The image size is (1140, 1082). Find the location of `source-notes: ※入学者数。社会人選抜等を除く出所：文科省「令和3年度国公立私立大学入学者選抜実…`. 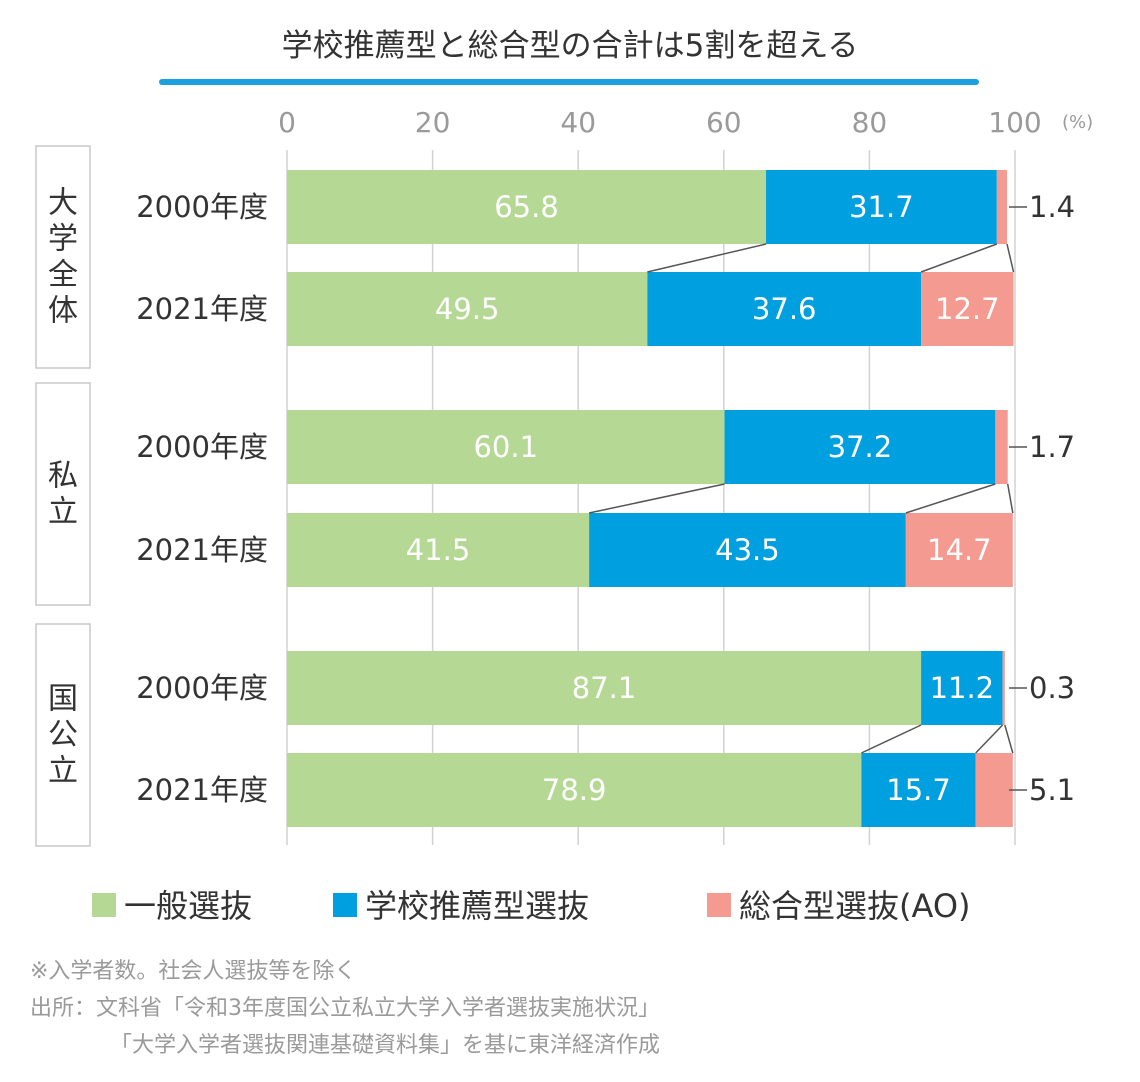

source-notes: ※入学者数。社会人選抜等を除く出所：文科省「令和3年度国公立私立大学入学者選抜実… is located at coordinates (345, 1008).